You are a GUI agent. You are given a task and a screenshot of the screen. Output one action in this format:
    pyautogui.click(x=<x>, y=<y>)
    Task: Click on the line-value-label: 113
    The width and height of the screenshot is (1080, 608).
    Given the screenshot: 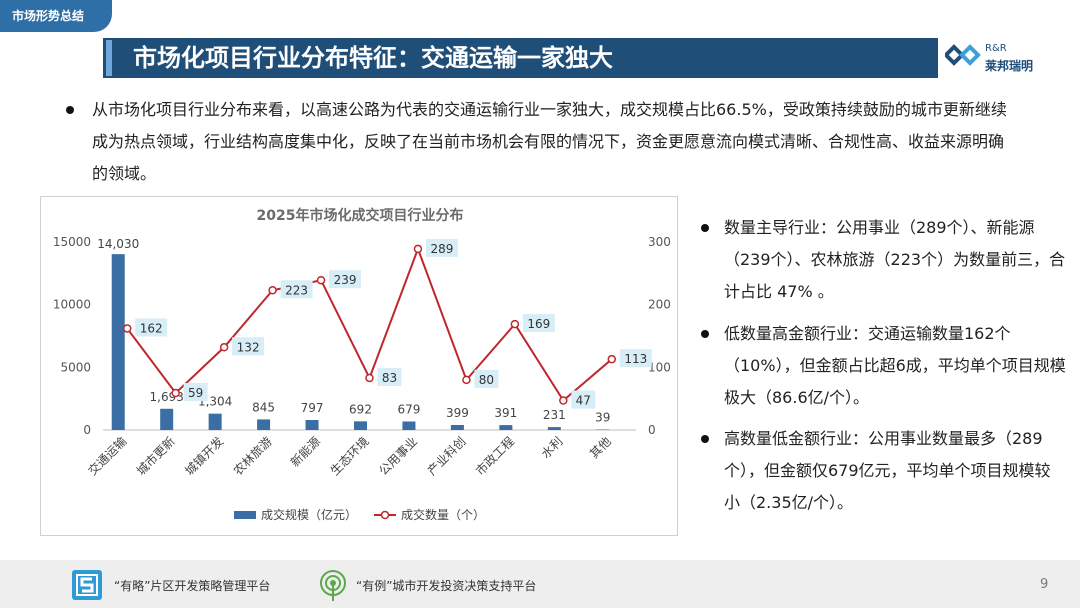 What is the action you would take?
    pyautogui.click(x=635, y=359)
    